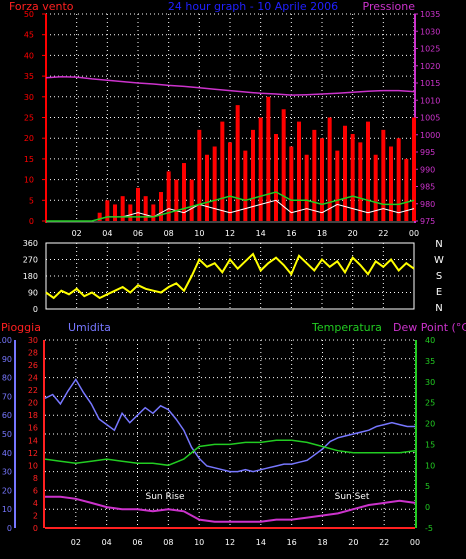  I want to click on y-tick-label: 50, so click(29, 14).